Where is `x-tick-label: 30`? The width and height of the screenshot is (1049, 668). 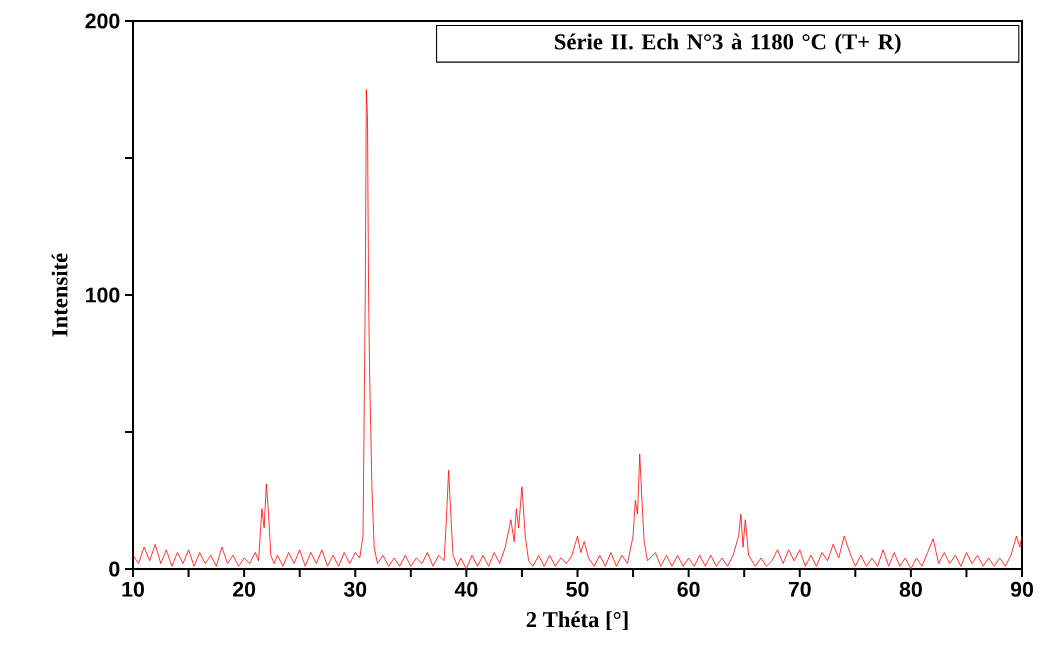 x-tick-label: 30 is located at coordinates (355, 589).